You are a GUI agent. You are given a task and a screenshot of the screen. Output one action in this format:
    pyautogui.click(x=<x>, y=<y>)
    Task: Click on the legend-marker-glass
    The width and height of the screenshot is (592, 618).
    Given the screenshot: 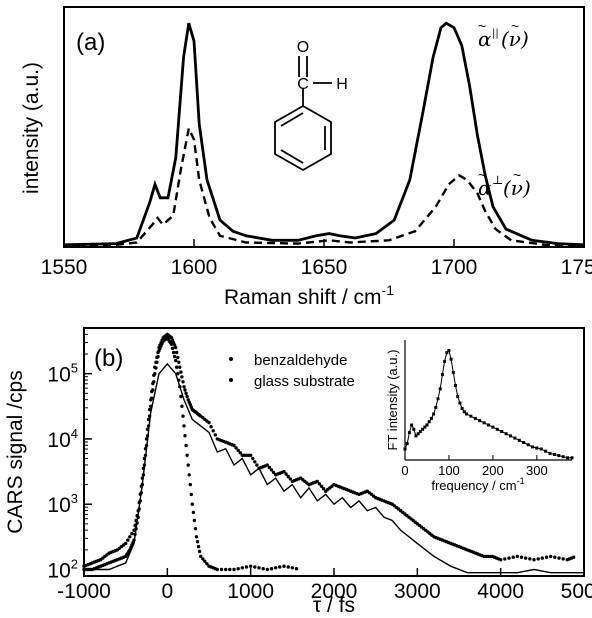 What is the action you would take?
    pyautogui.click(x=231, y=380)
    